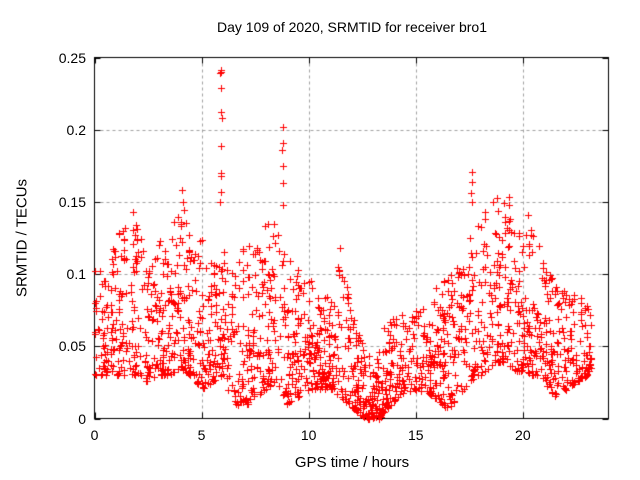 The height and width of the screenshot is (480, 640). Describe the element at coordinates (72, 346) in the screenshot. I see `y-tick-label: 0.05` at that location.